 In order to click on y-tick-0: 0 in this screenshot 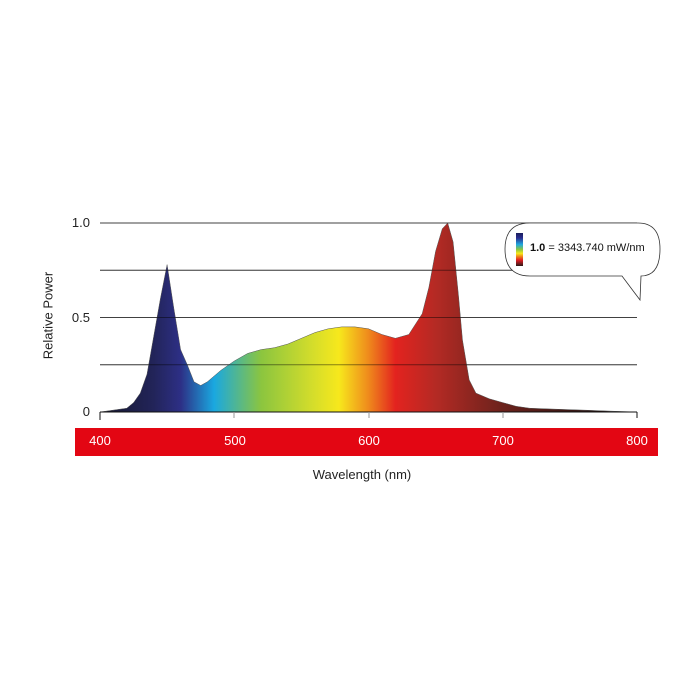, I will do `click(86, 411)`.